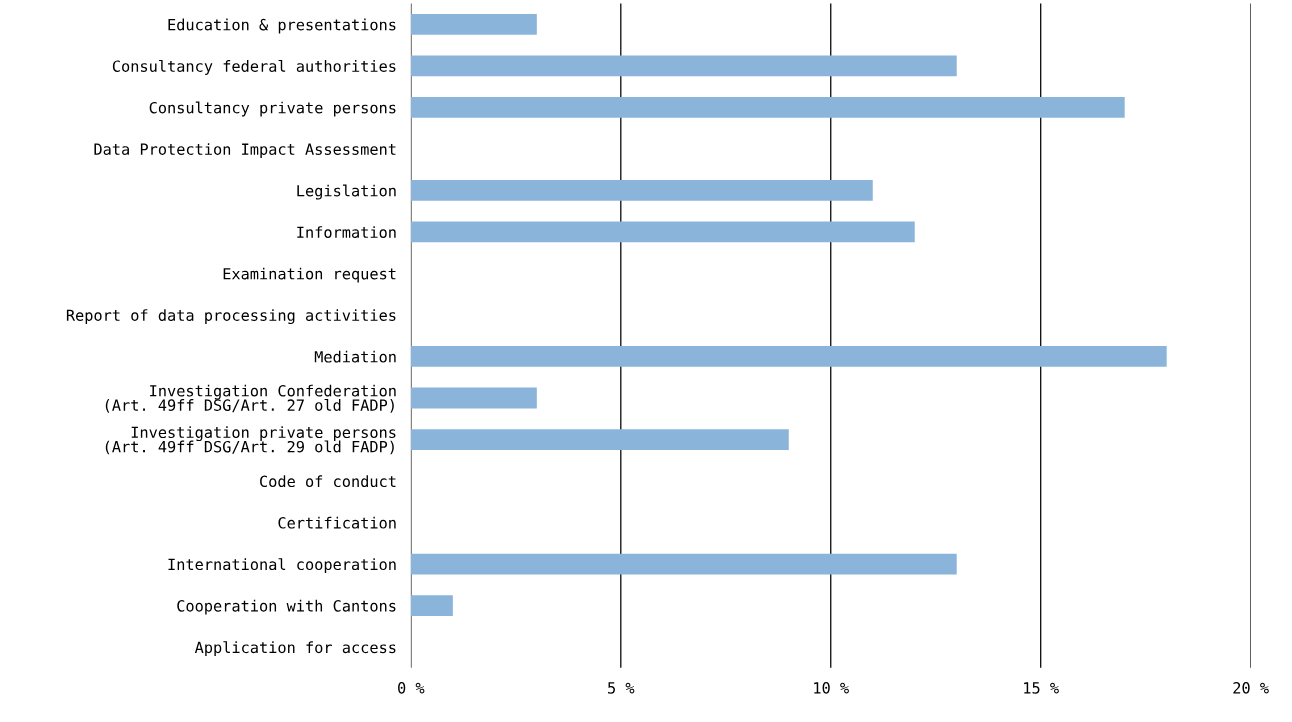  Describe the element at coordinates (282, 26) in the screenshot. I see `y-tick-label: Education & presentations` at that location.